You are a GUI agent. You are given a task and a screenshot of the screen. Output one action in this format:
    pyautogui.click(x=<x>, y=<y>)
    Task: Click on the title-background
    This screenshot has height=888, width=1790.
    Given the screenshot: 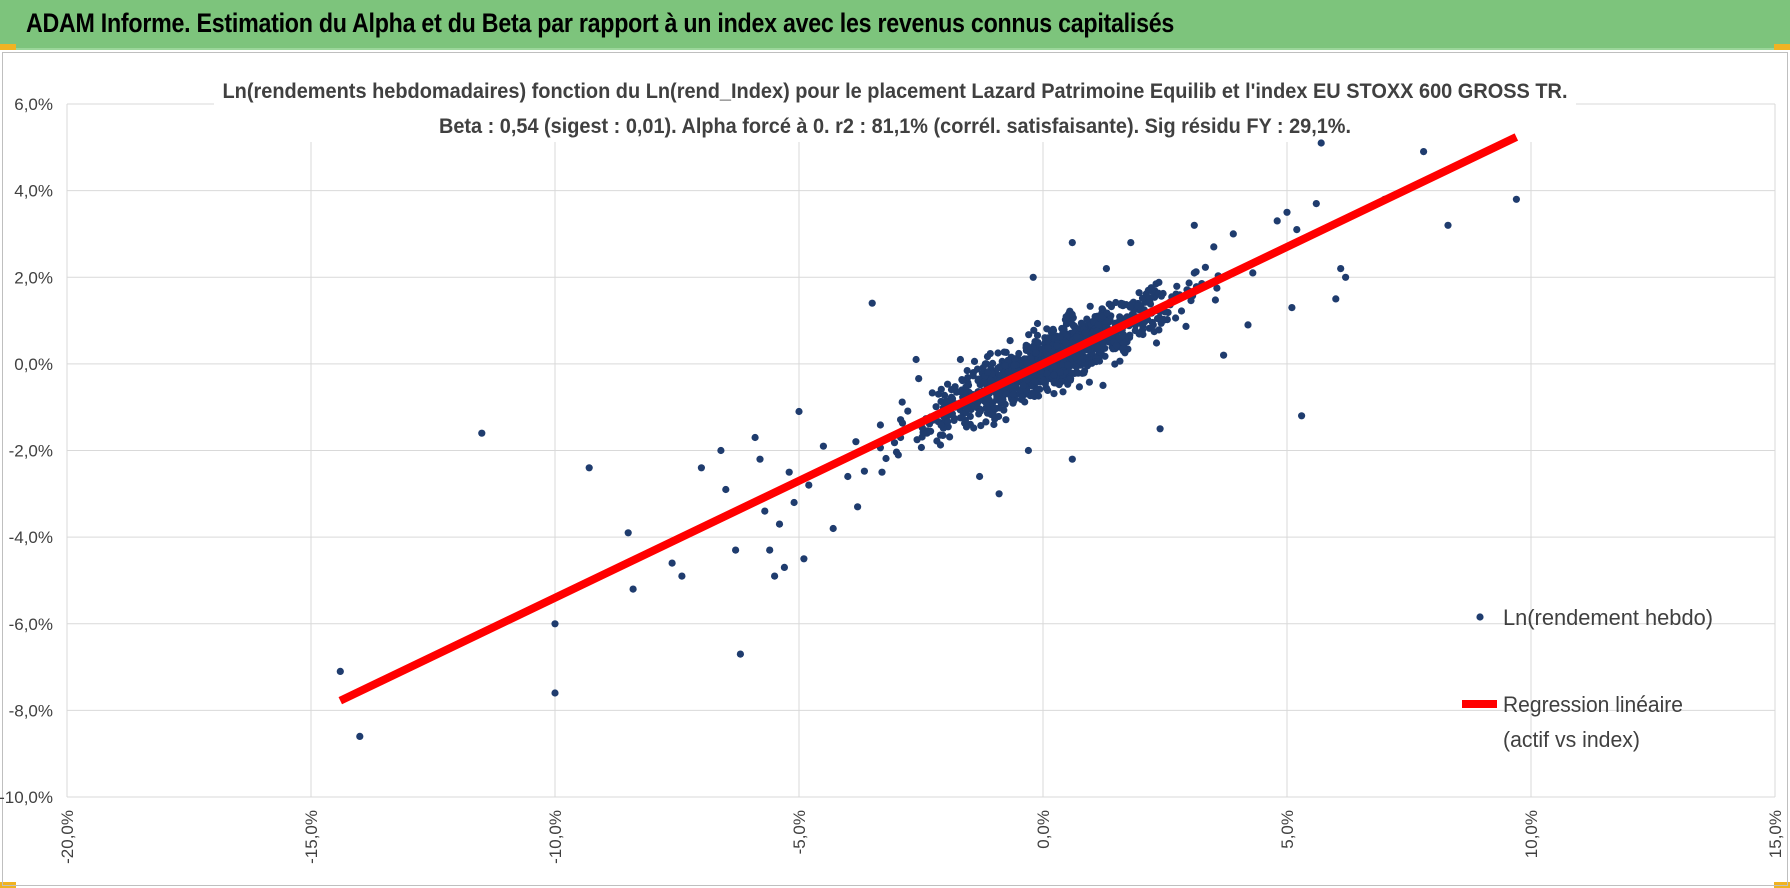 What is the action you would take?
    pyautogui.click(x=895, y=112)
    